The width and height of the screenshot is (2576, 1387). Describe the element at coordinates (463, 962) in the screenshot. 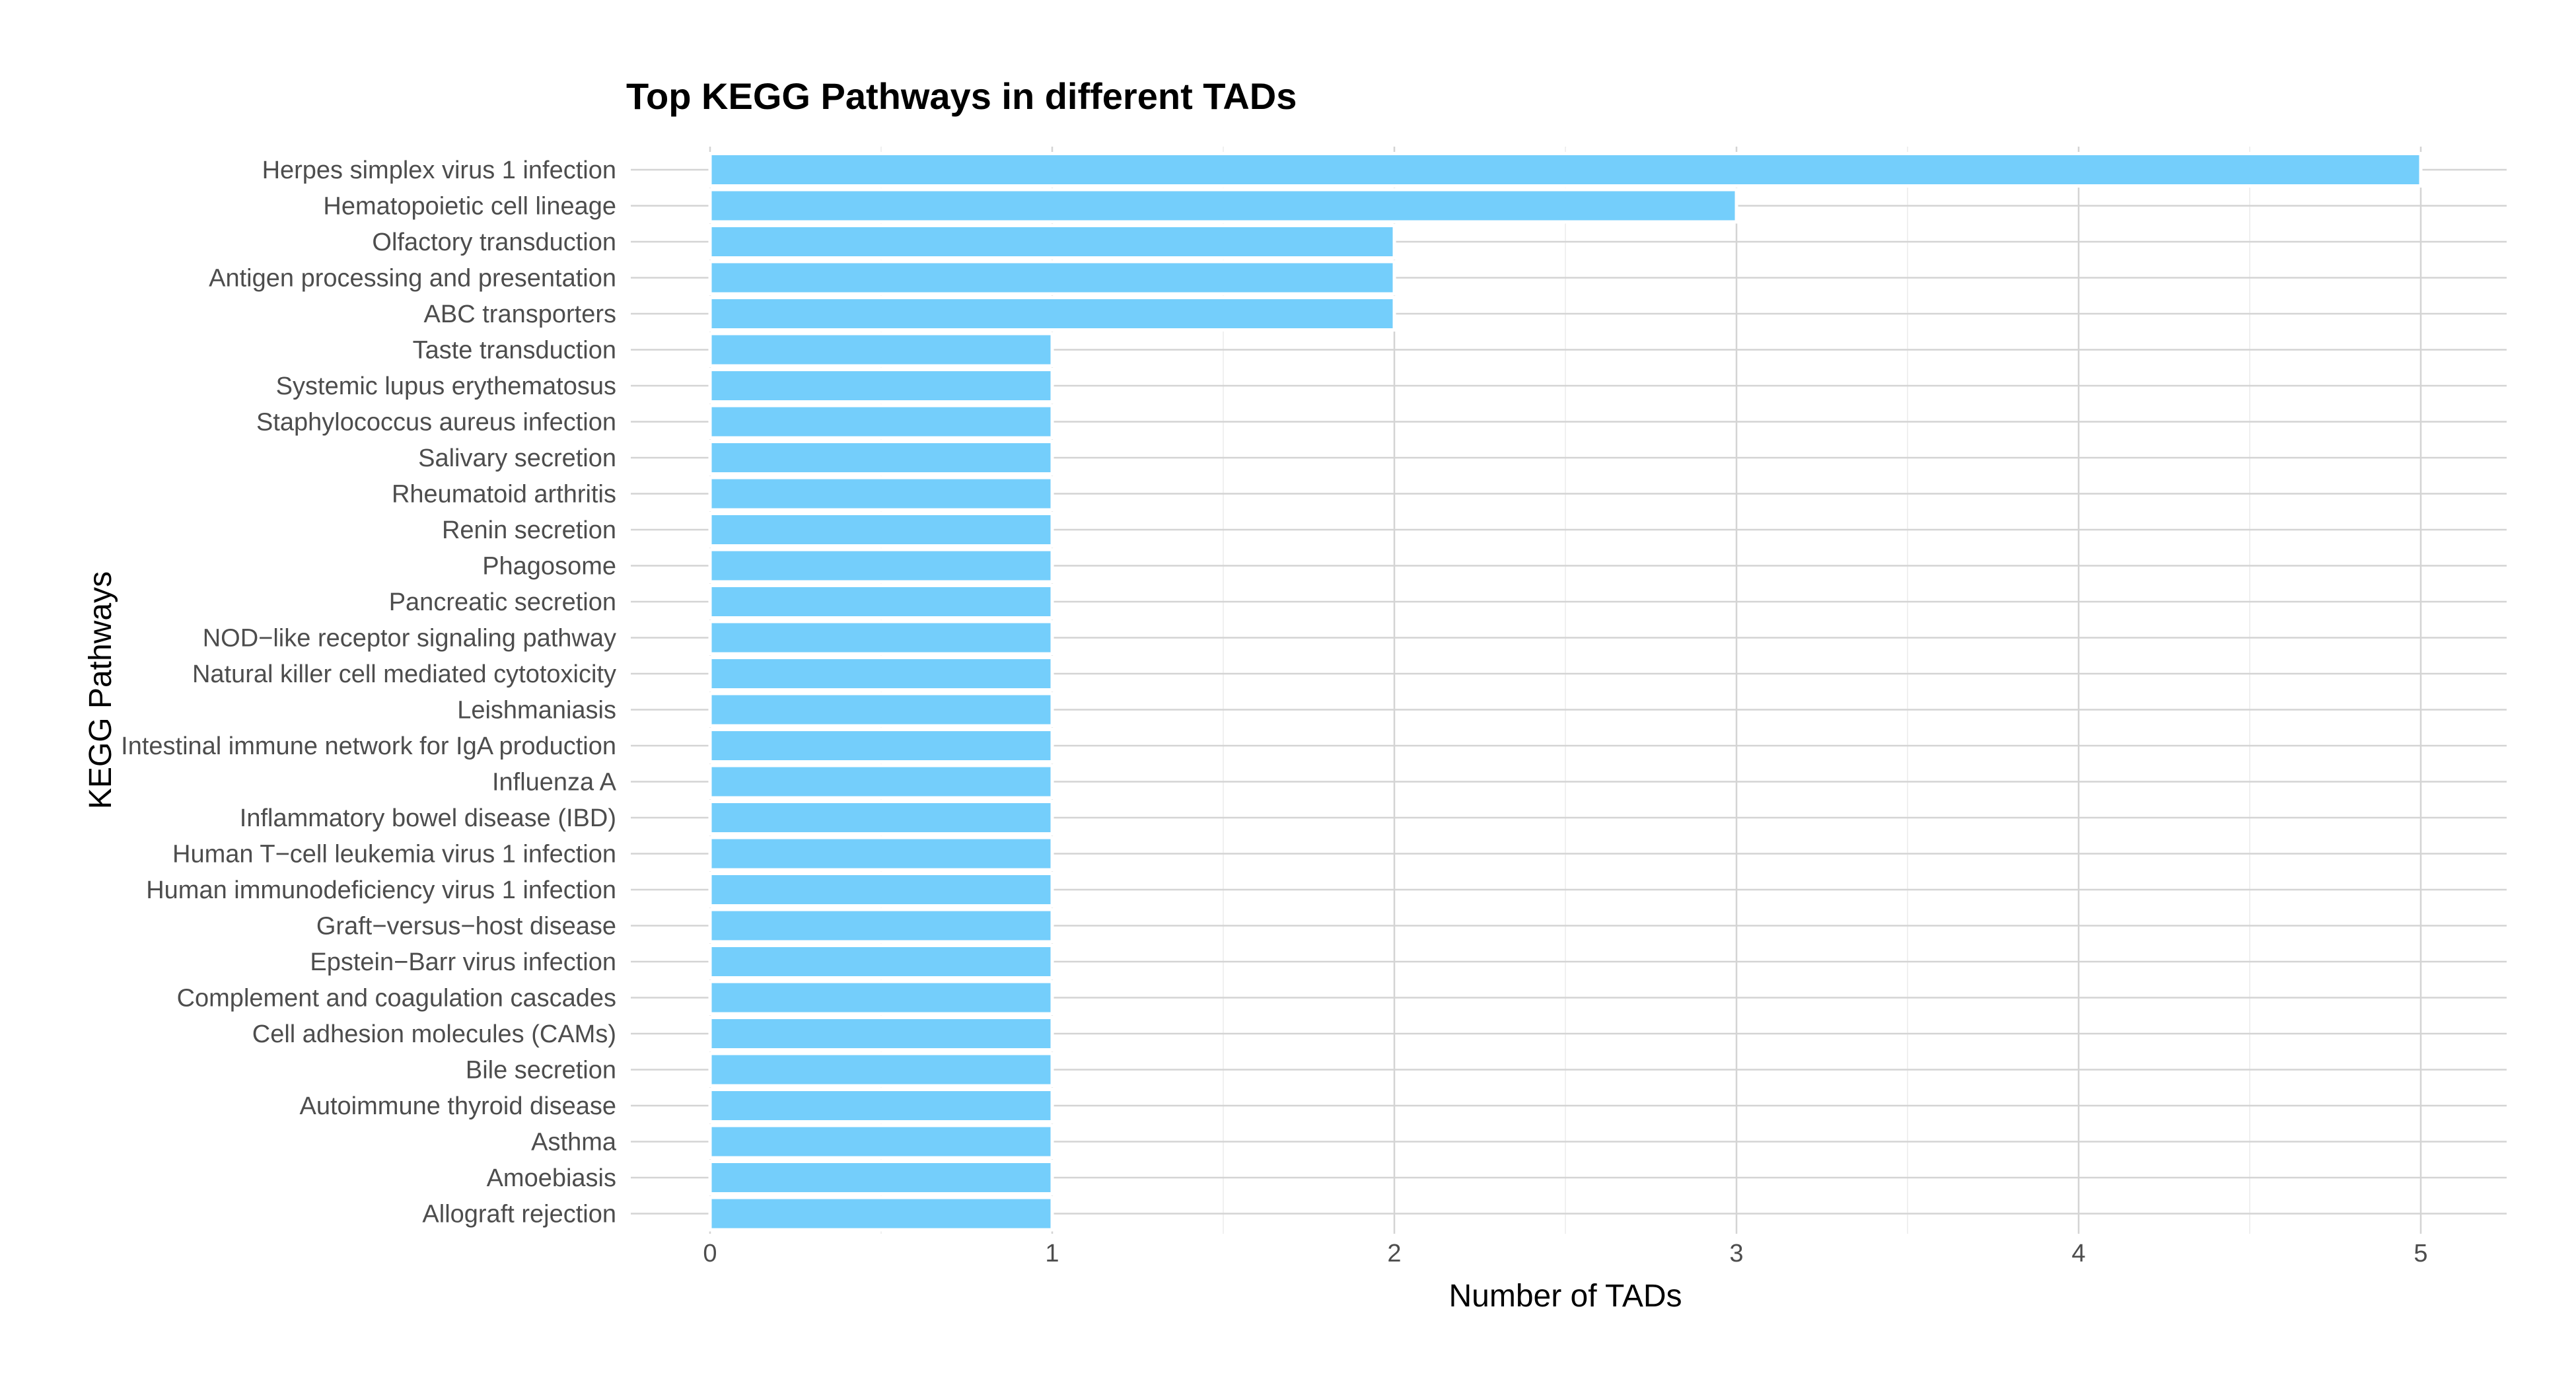

I see `category-label: Epstein−Barr virus infection` at that location.